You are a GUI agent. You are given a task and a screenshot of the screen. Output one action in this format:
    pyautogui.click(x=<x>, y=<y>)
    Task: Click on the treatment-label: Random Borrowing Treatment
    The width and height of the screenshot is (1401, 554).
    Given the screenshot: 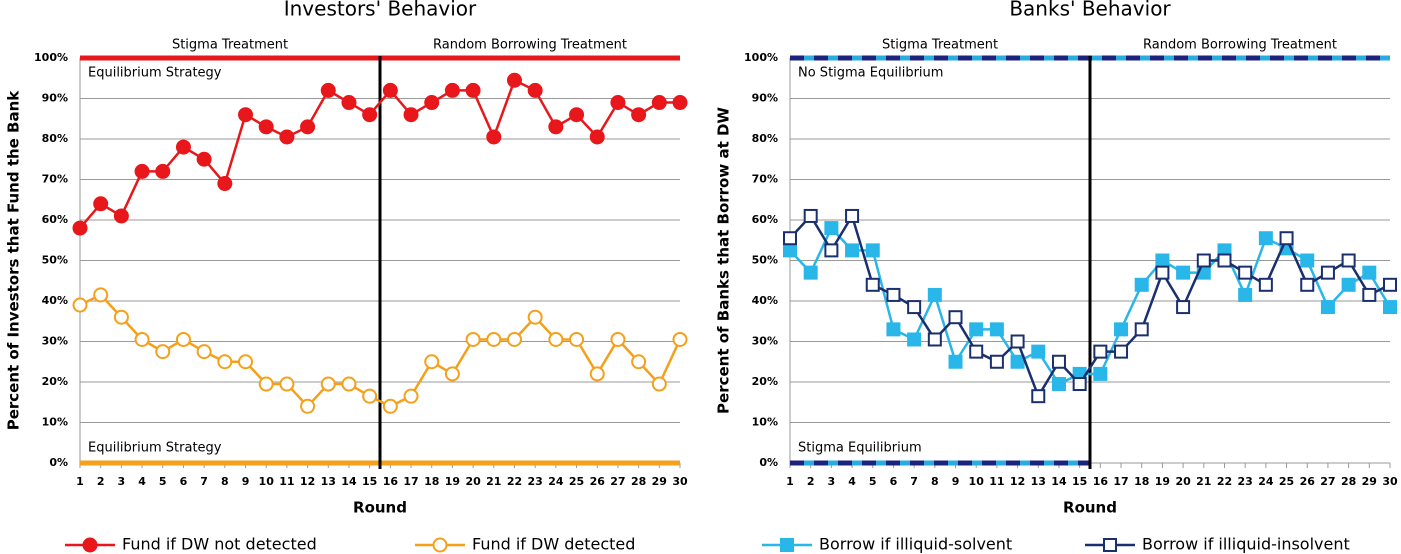 What is the action you would take?
    pyautogui.click(x=530, y=45)
    